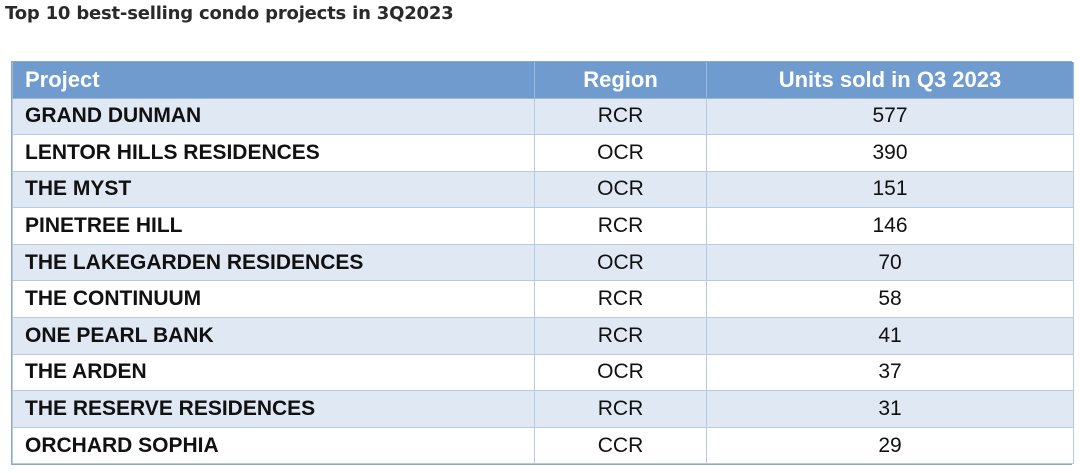  I want to click on cell-project: THE CONTINUUM, so click(273, 299).